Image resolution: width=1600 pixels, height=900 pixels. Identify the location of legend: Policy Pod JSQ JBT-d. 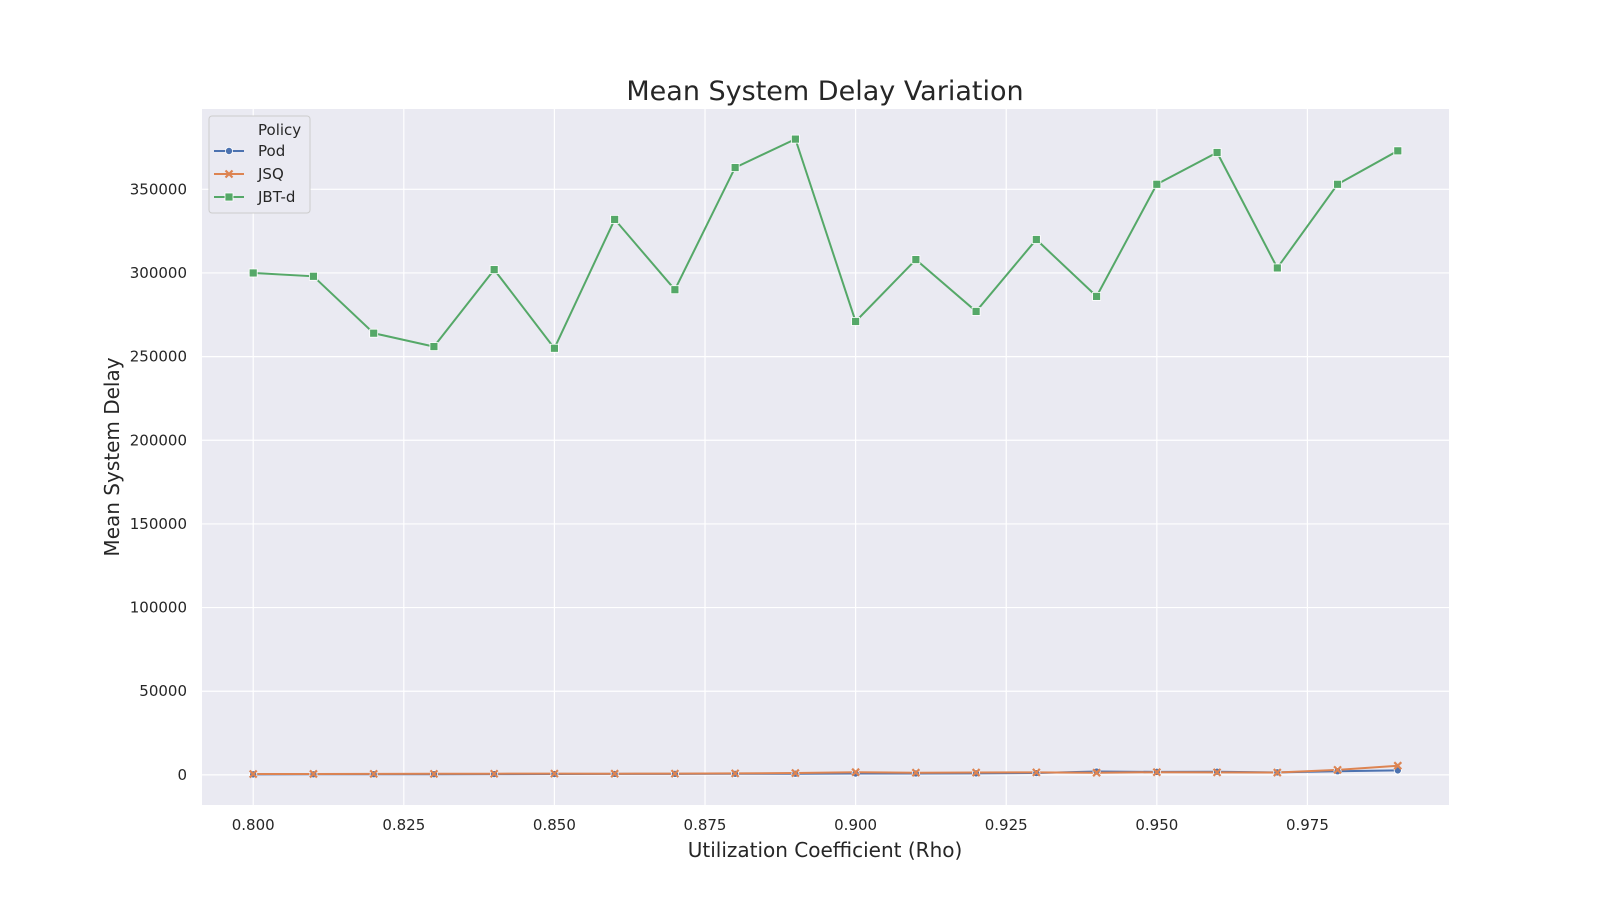
(259, 164).